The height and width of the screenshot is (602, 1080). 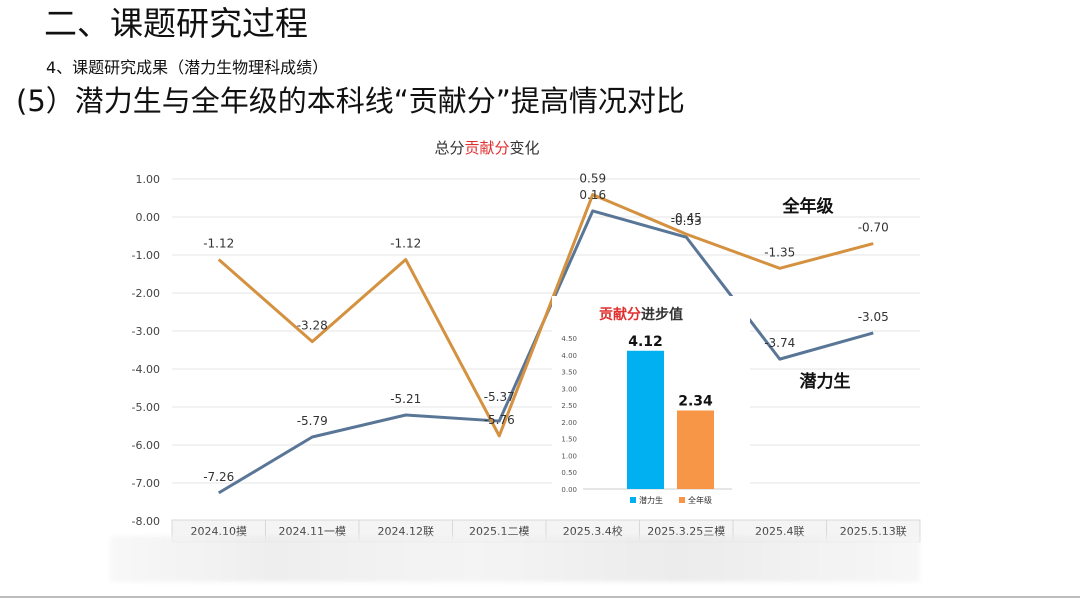 I want to click on slide-title: 二、课题研究过程, so click(x=176, y=23).